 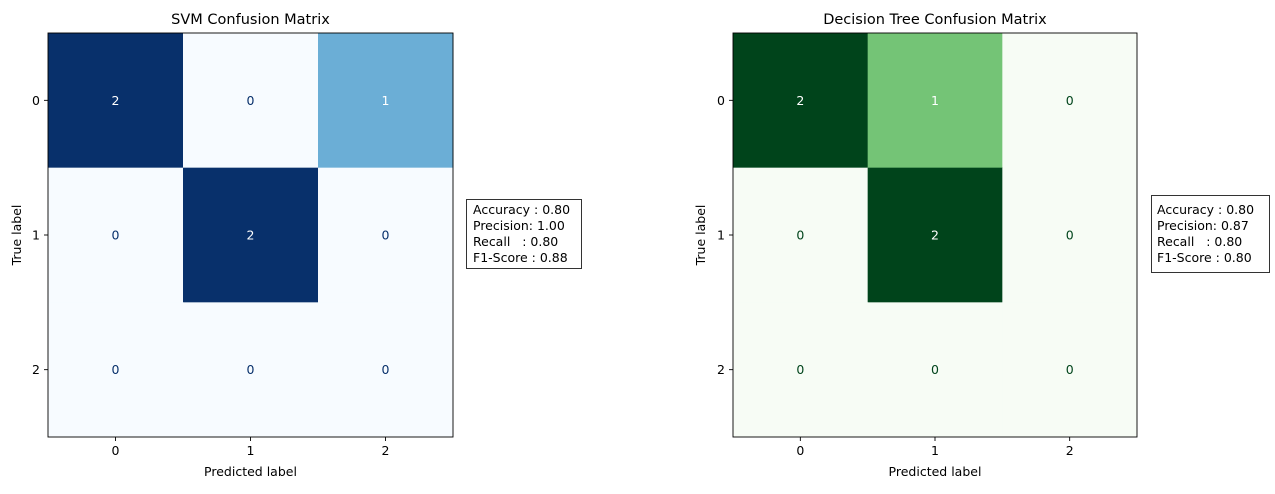 What do you see at coordinates (935, 20) in the screenshot?
I see `chart-title: Decision Tree Confusion Matrix` at bounding box center [935, 20].